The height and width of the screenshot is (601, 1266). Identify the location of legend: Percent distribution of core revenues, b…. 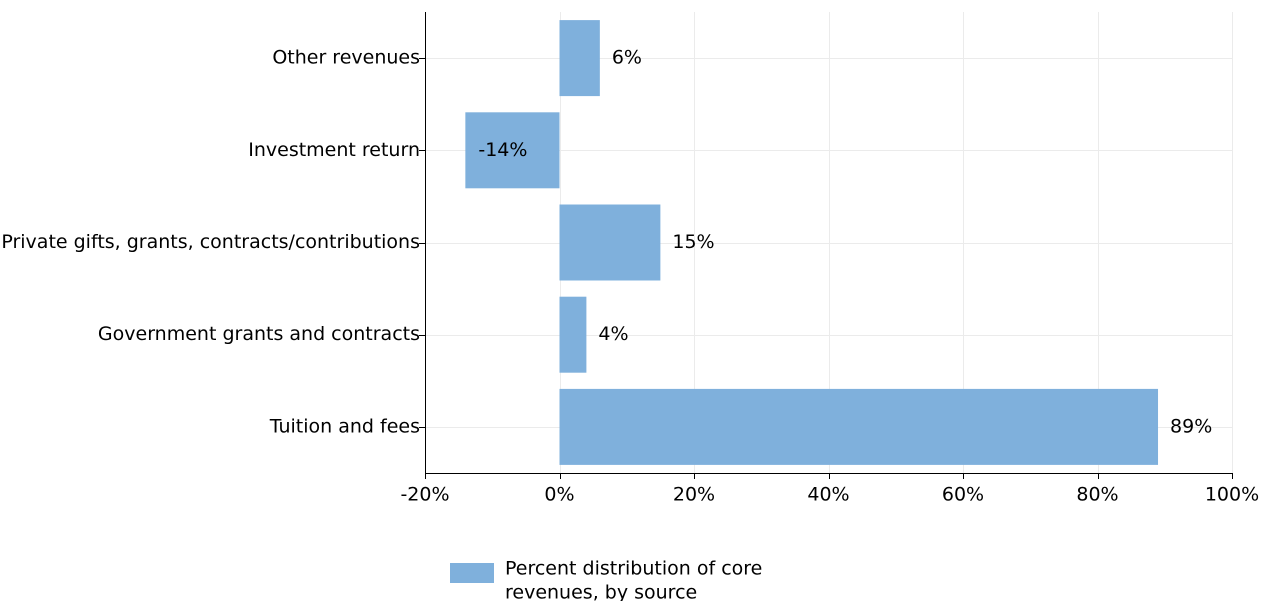
(606, 579).